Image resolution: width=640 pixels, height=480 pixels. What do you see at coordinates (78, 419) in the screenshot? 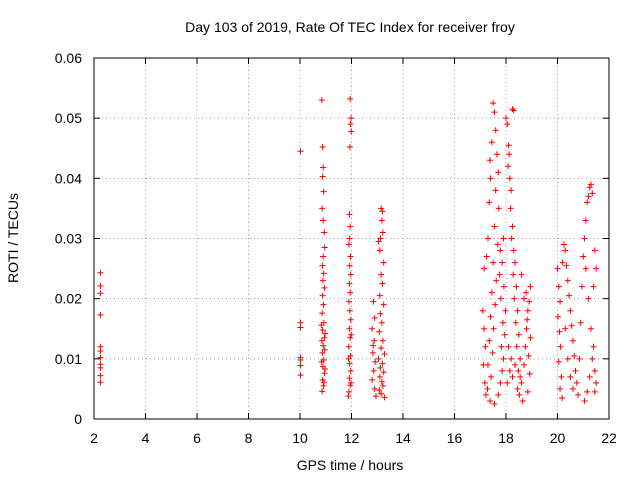
I see `y-tick-label: 0` at bounding box center [78, 419].